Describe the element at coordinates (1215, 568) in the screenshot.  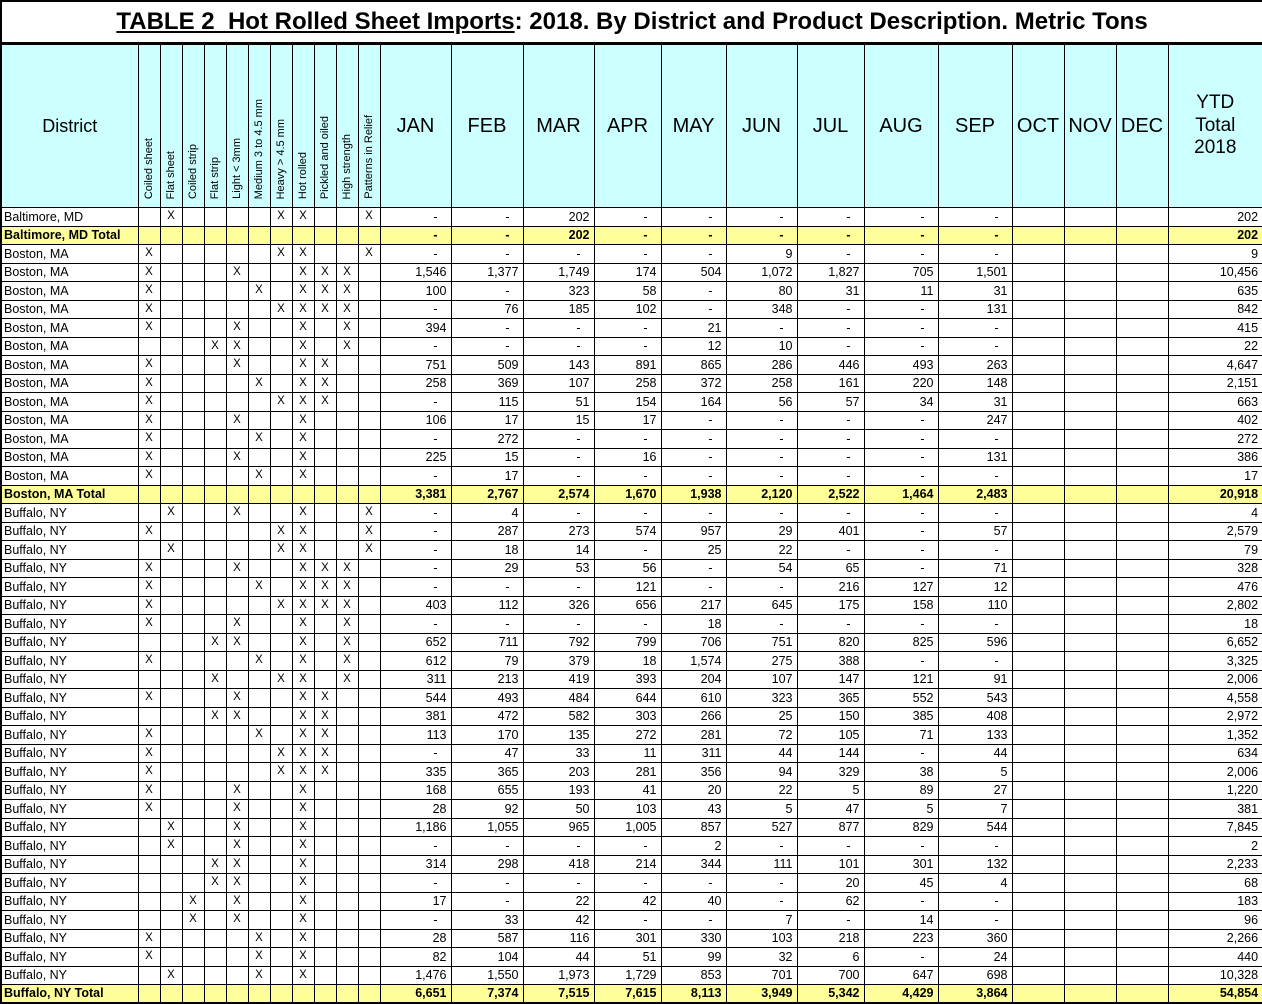
I see `ytd-value-cell: 328` at that location.